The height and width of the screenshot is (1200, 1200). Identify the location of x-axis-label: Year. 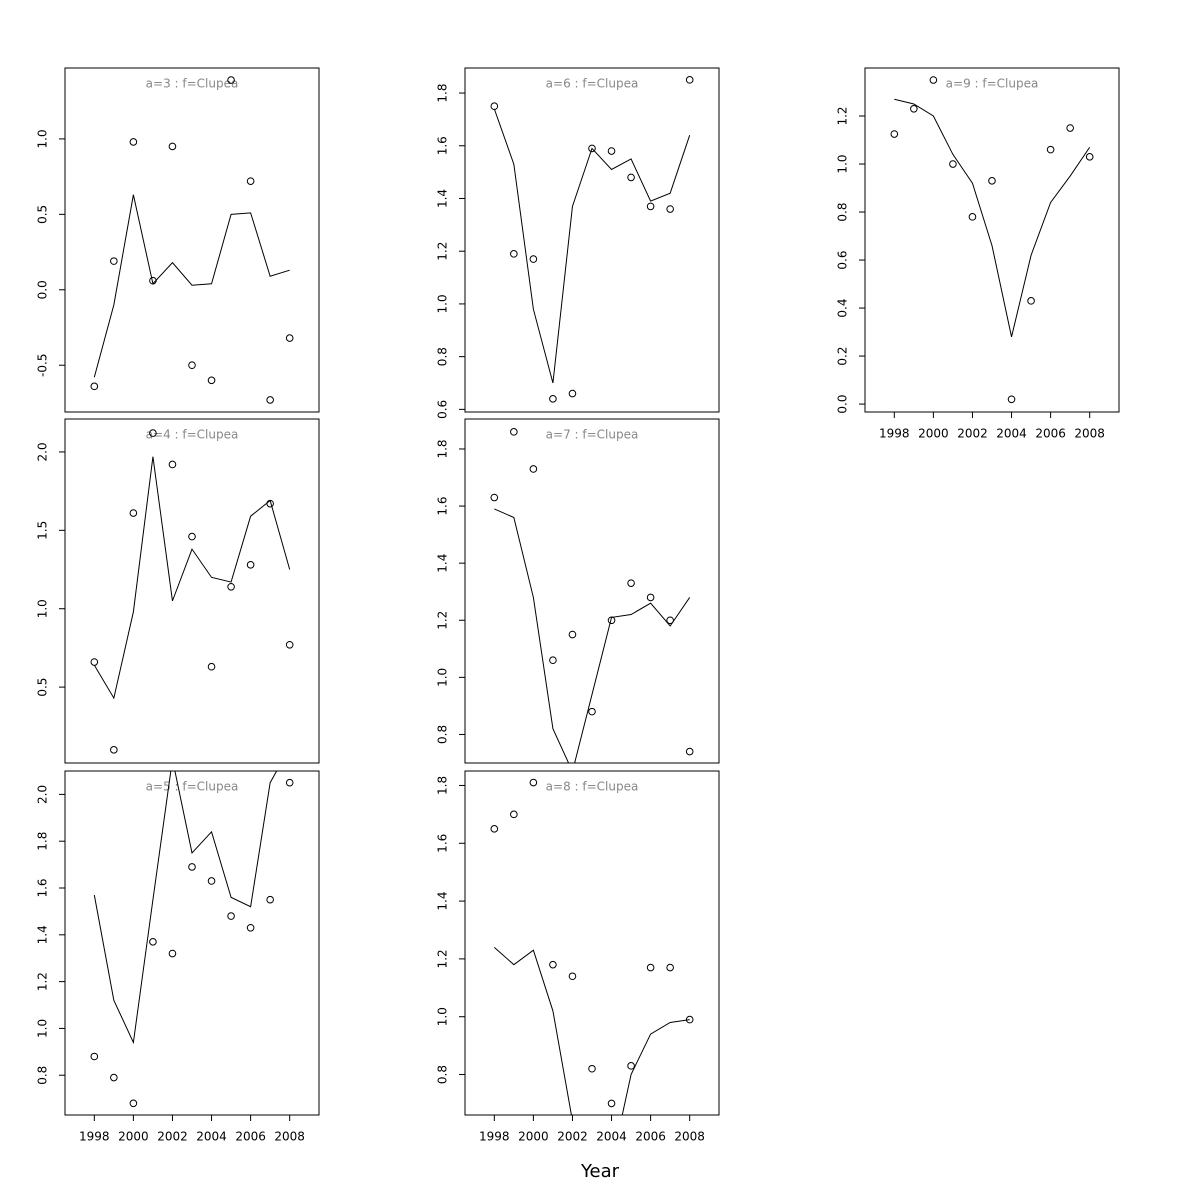
(600, 1171).